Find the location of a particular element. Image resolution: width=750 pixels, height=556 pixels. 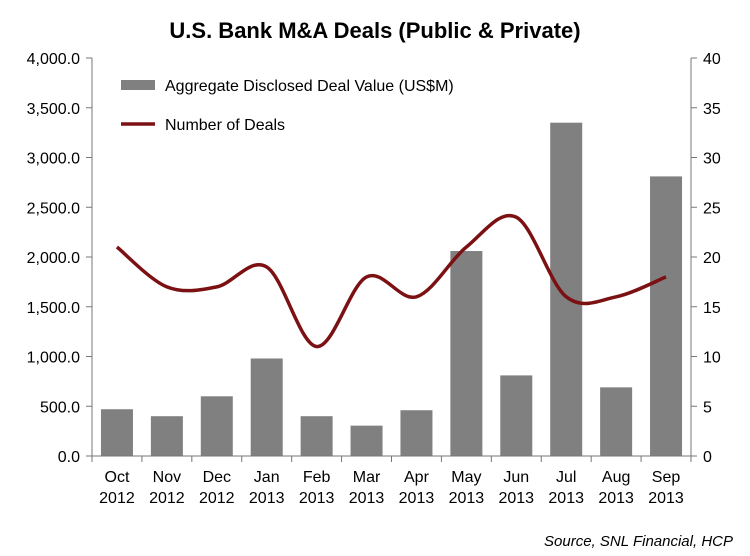

left-tick-label: 1,000.0 is located at coordinates (53, 358).